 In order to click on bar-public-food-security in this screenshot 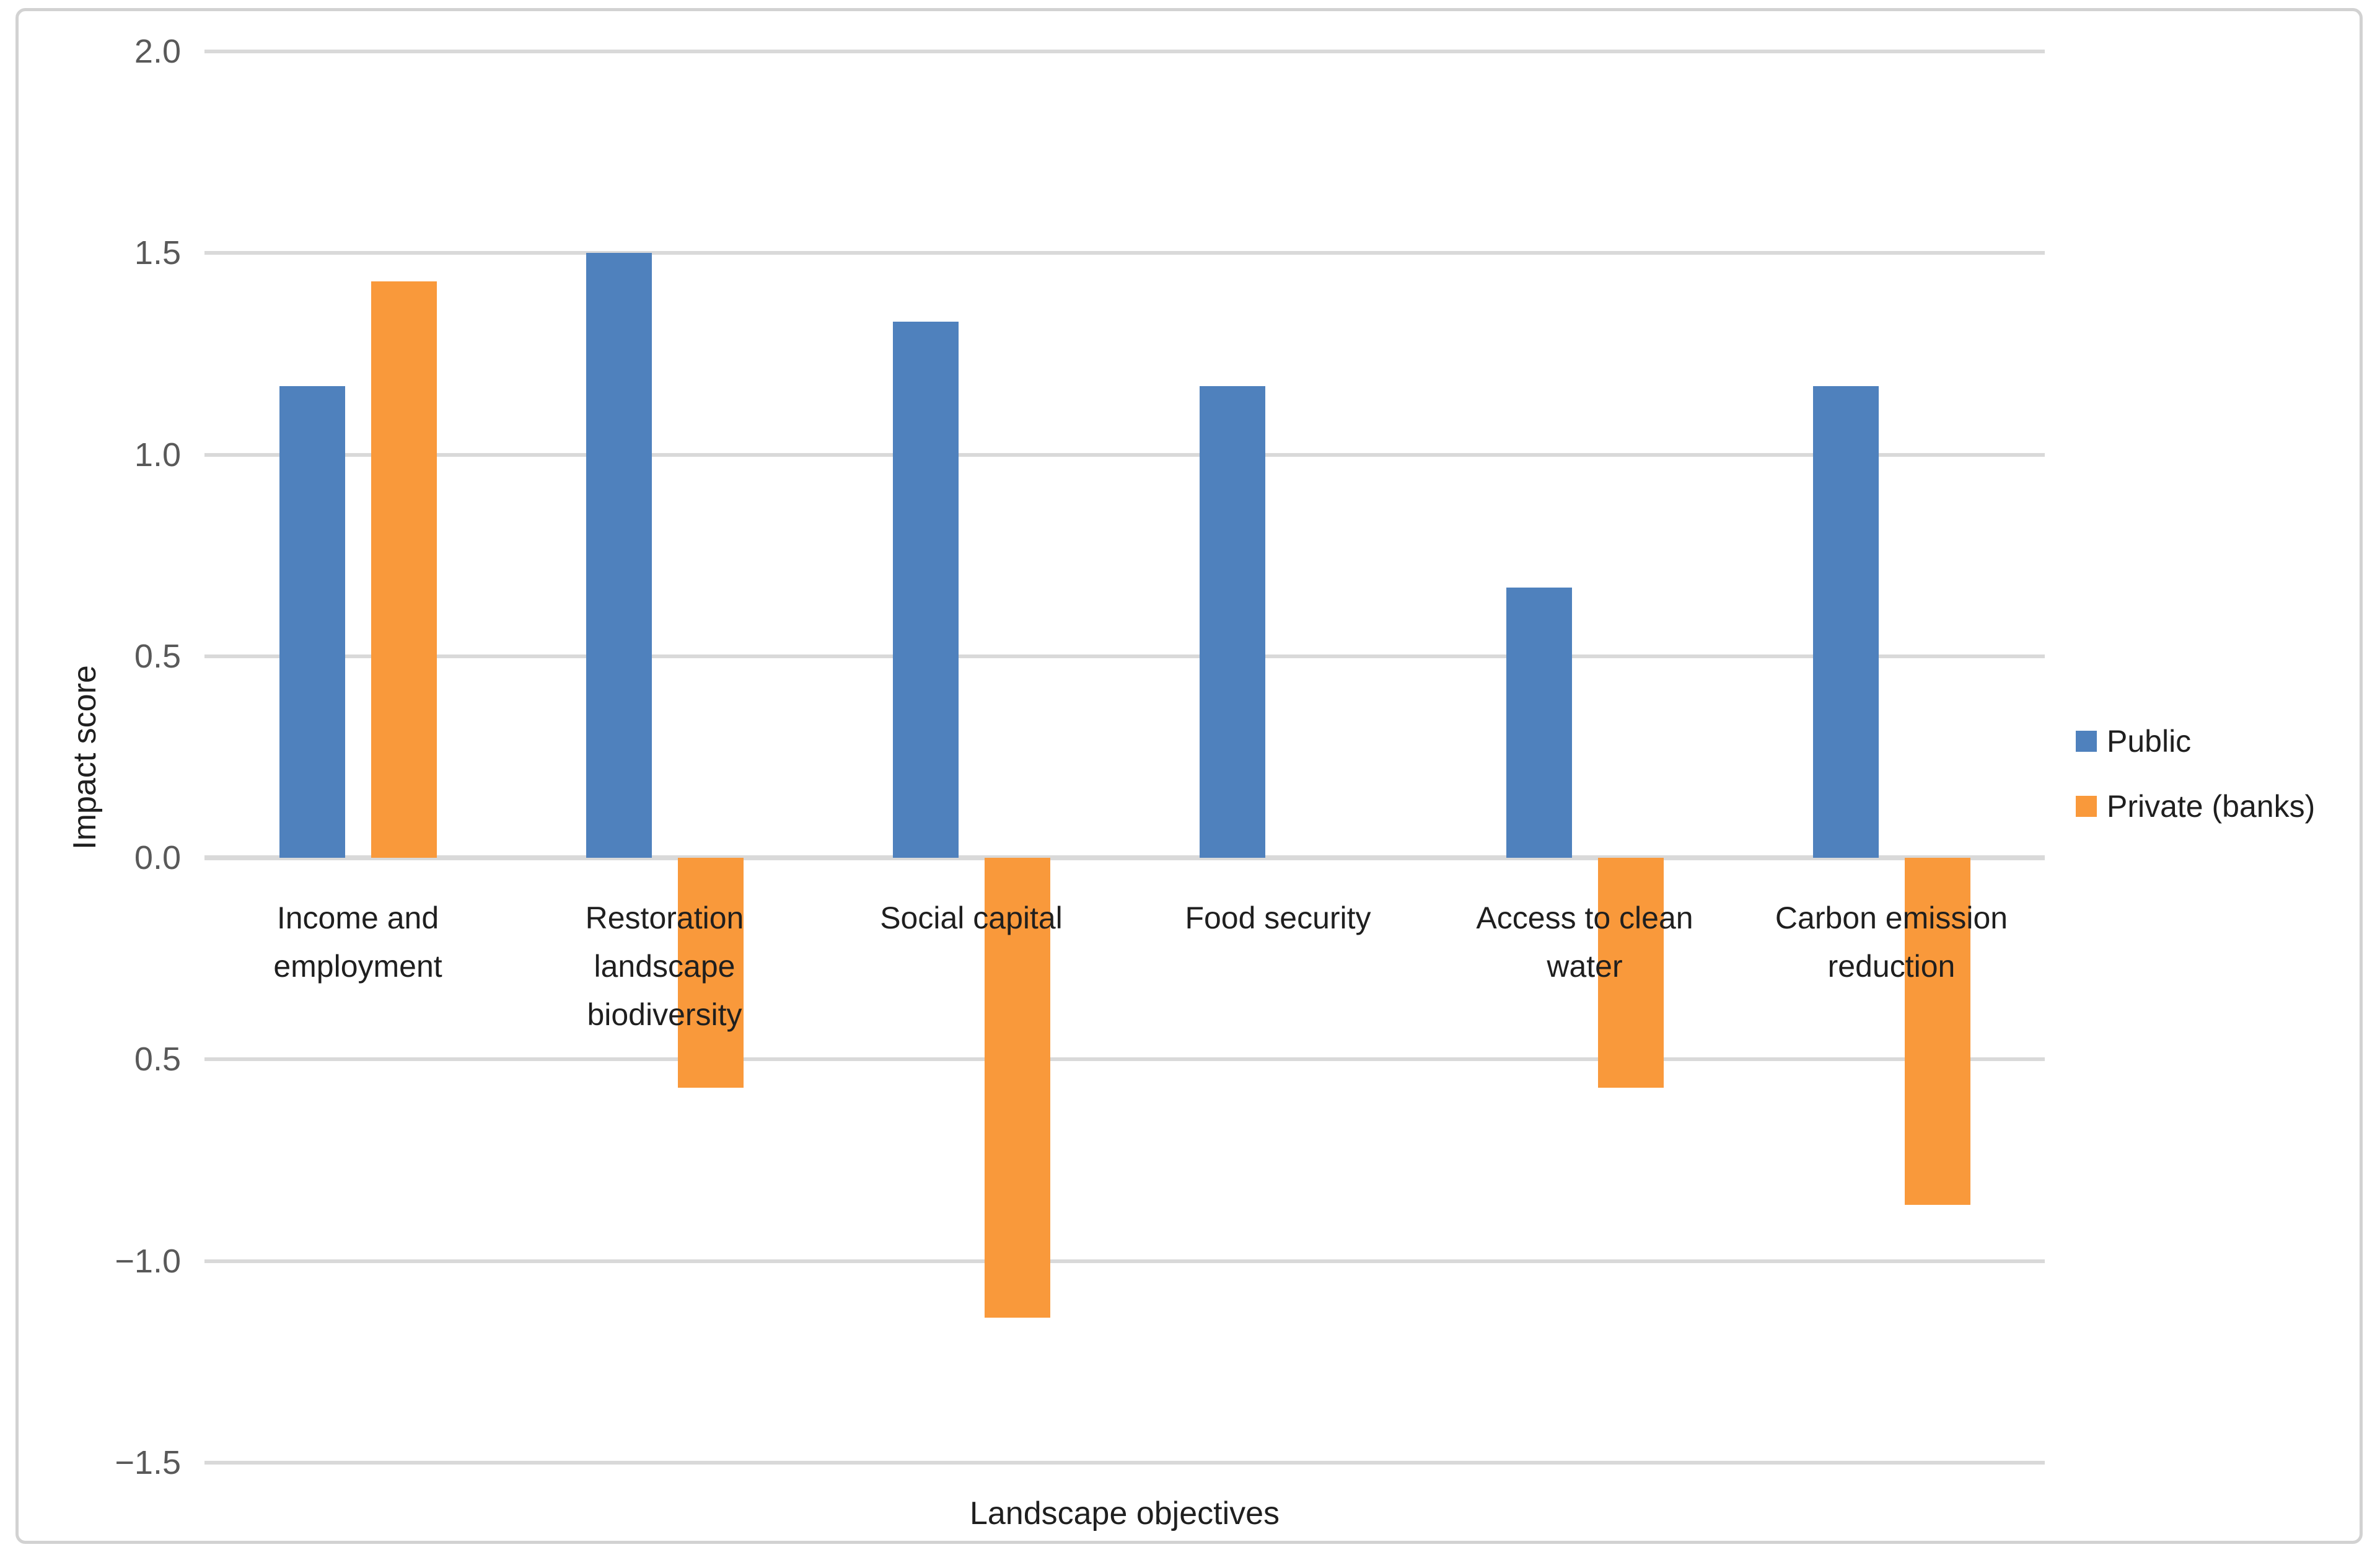, I will do `click(1232, 622)`.